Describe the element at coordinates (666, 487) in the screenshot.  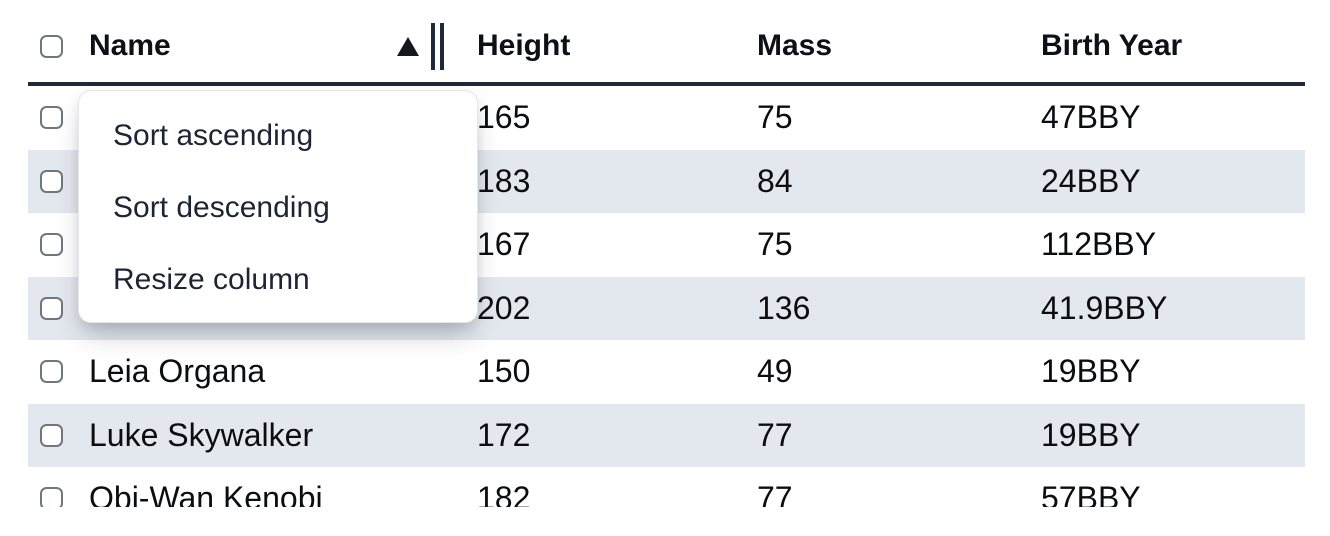
I see `table-row: Obi-Wan Kenobi 182 77 57BBY` at that location.